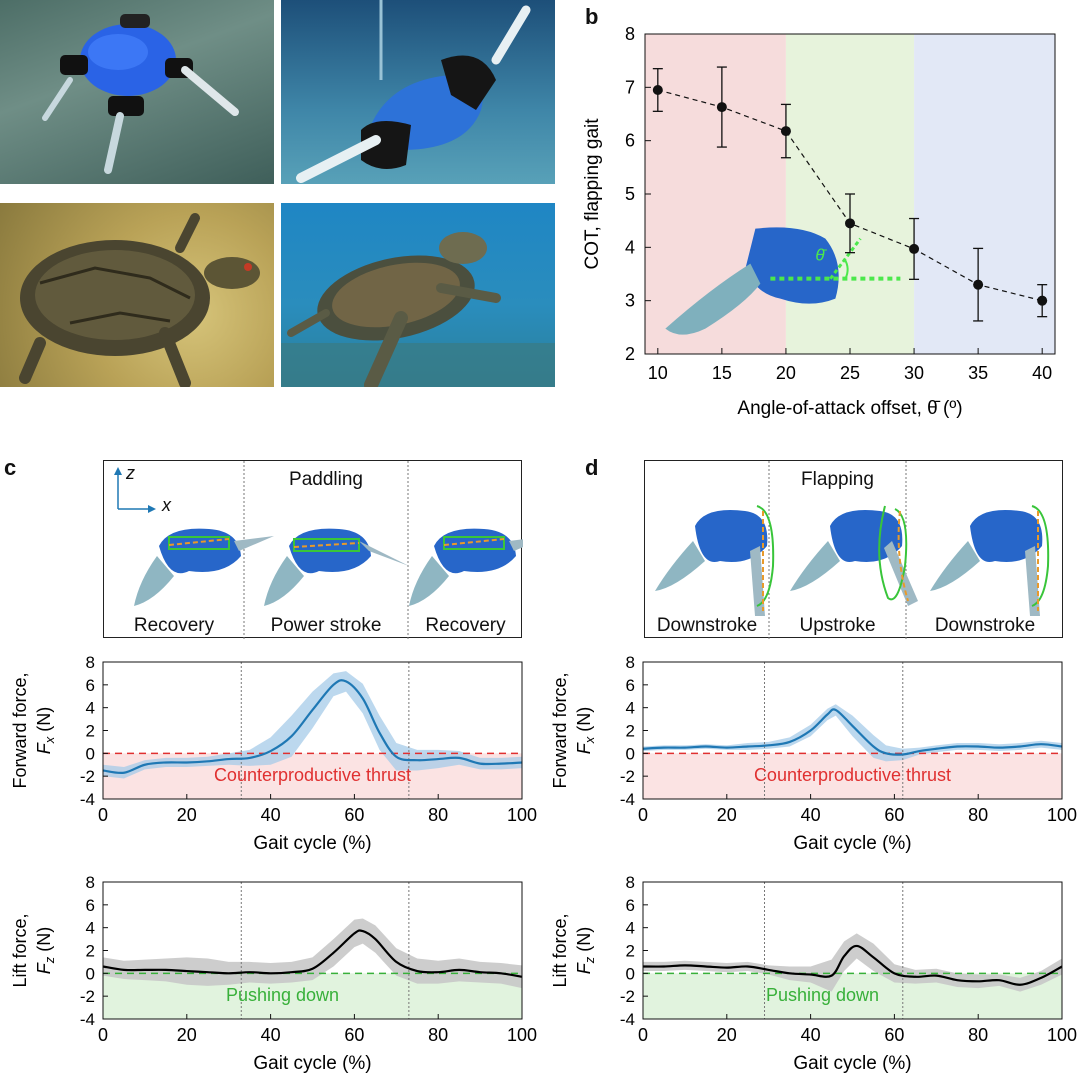 The image size is (1080, 1079). I want to click on uncertainty-band, so click(852, 962).